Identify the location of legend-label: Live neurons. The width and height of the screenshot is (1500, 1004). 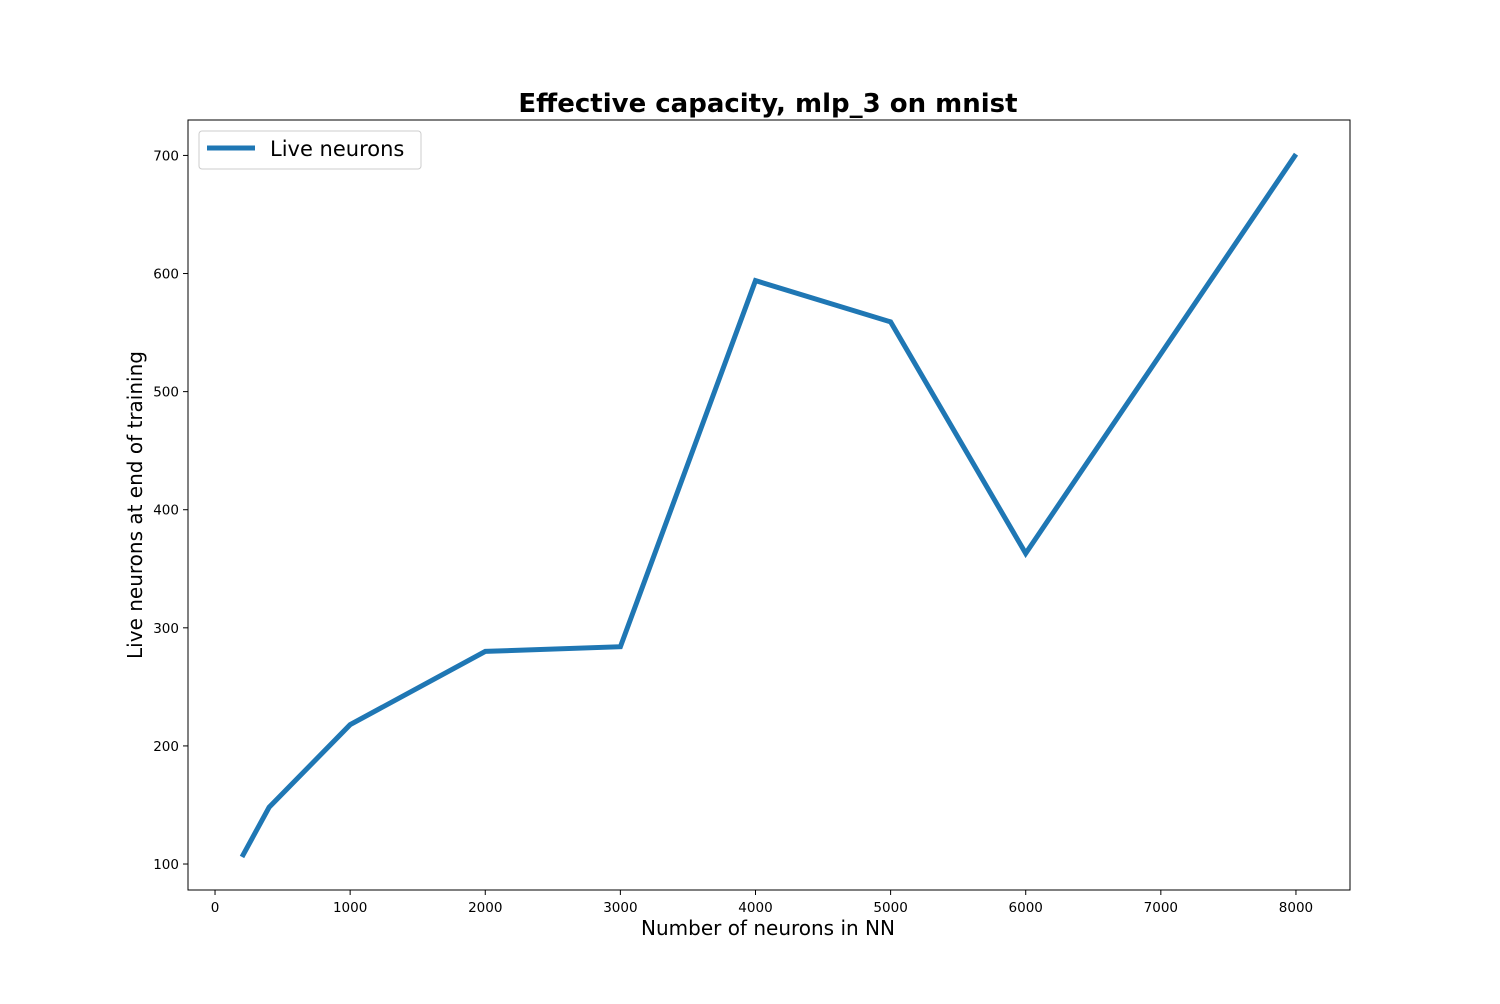
(337, 149).